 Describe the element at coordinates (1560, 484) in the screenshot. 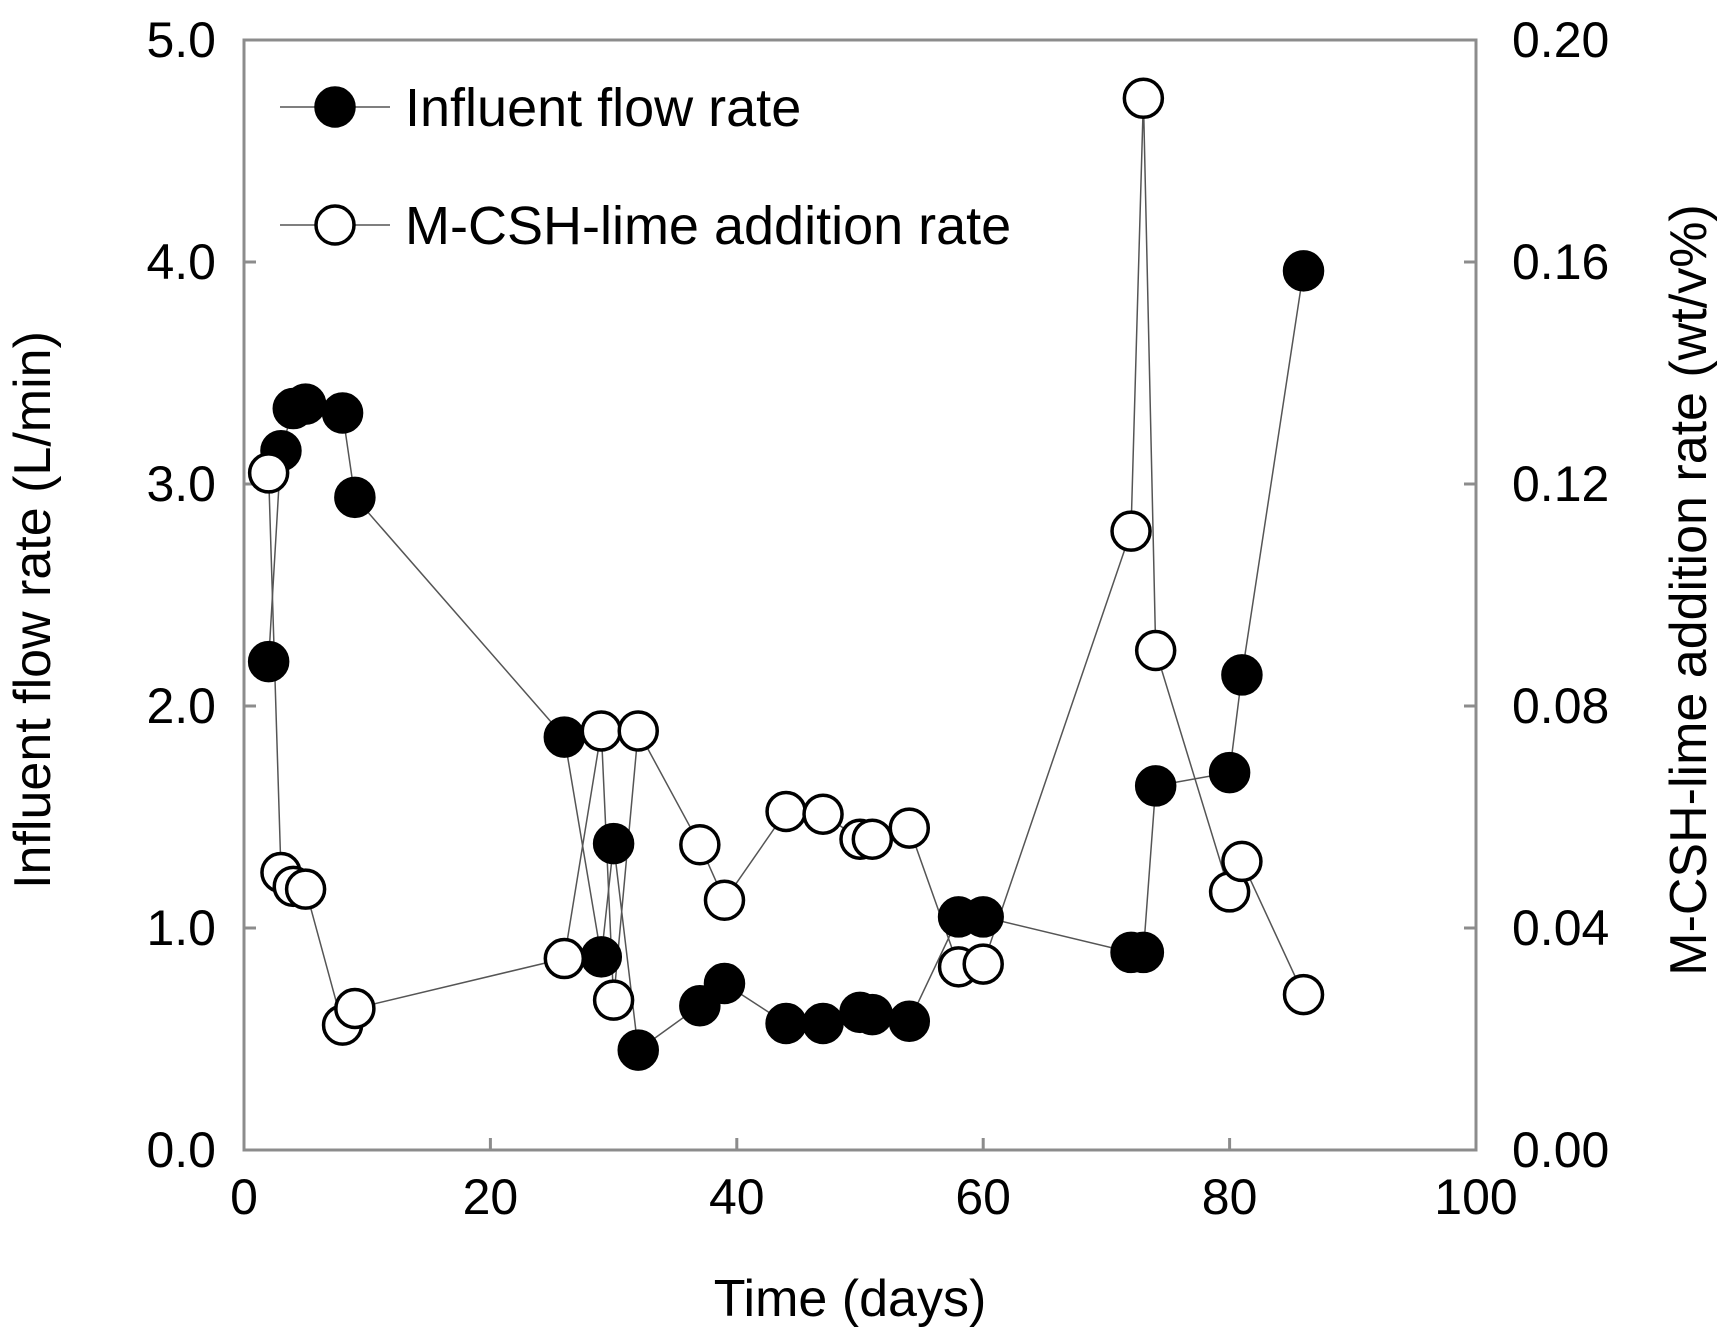

I see `y2-tick-label: 0.12` at that location.